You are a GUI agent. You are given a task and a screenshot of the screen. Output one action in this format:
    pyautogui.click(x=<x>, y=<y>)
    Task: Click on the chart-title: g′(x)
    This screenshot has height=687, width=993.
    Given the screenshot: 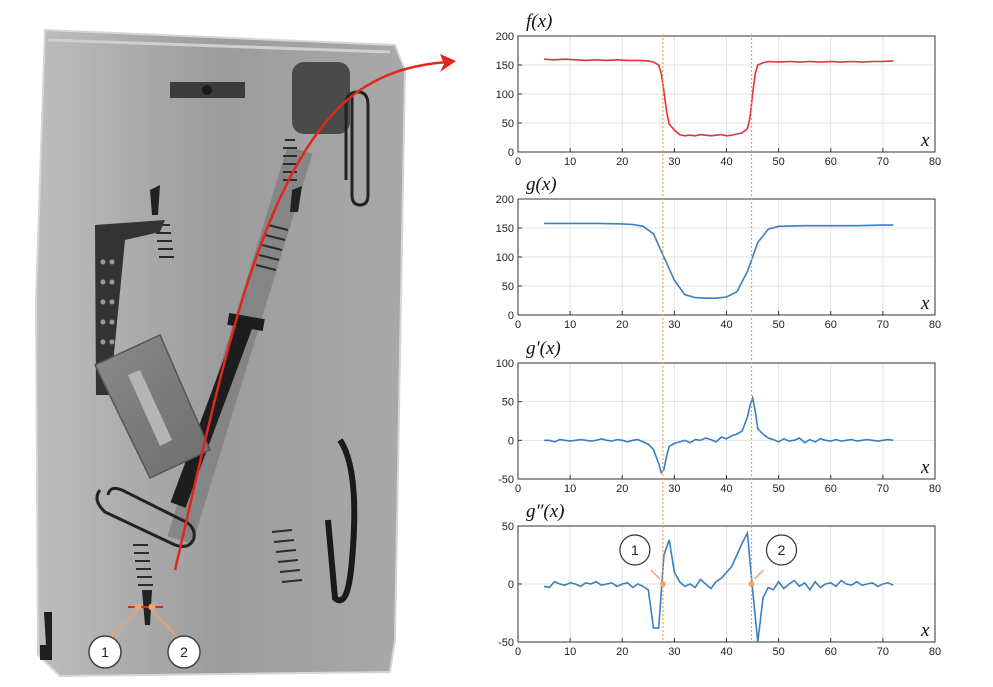 What is the action you would take?
    pyautogui.click(x=543, y=348)
    